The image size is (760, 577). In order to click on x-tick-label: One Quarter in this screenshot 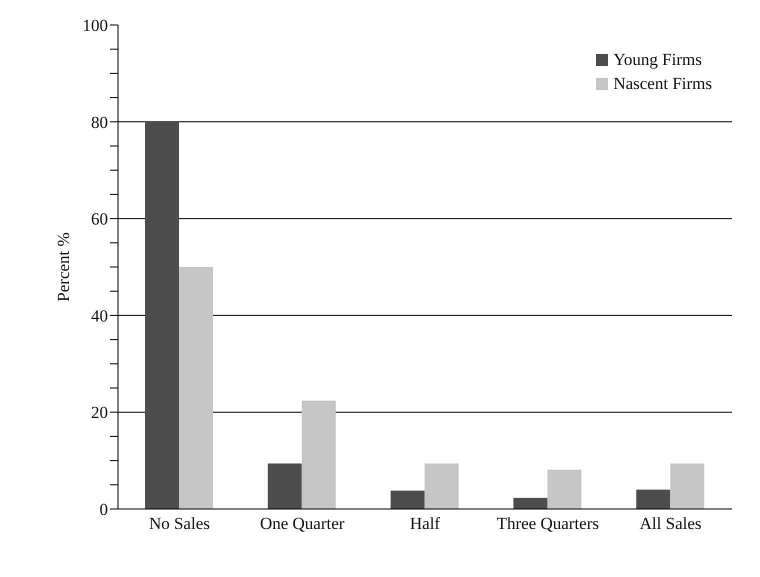, I will do `click(302, 524)`.